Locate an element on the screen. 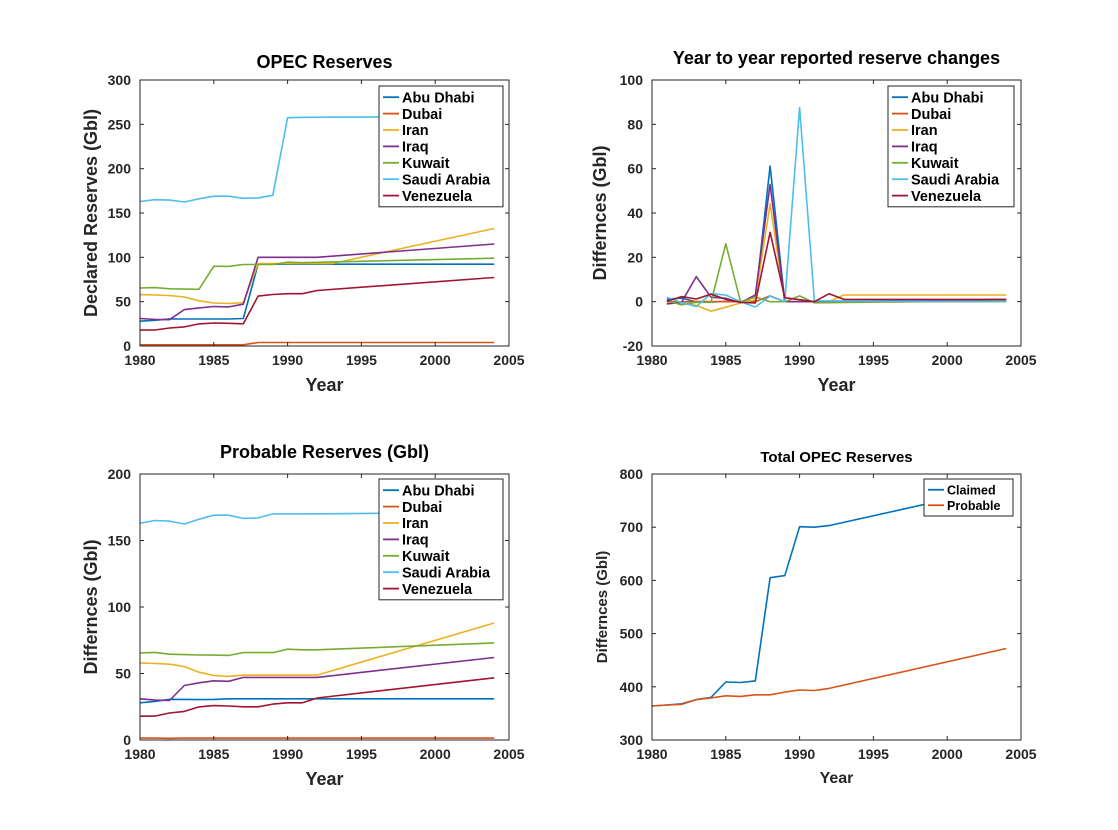 The height and width of the screenshot is (830, 1118). chart-title: Year to year reported reserve changes is located at coordinates (836, 58).